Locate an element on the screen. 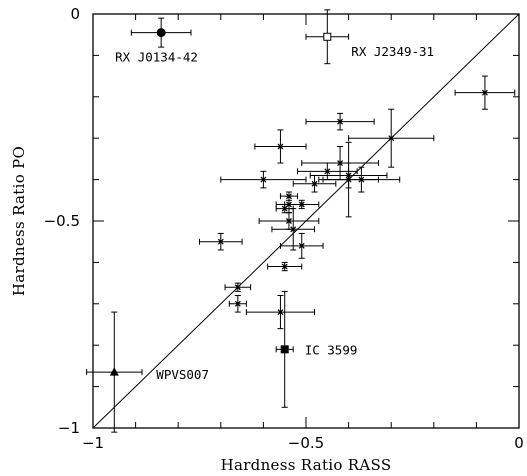  marker-filled-circle is located at coordinates (161, 33).